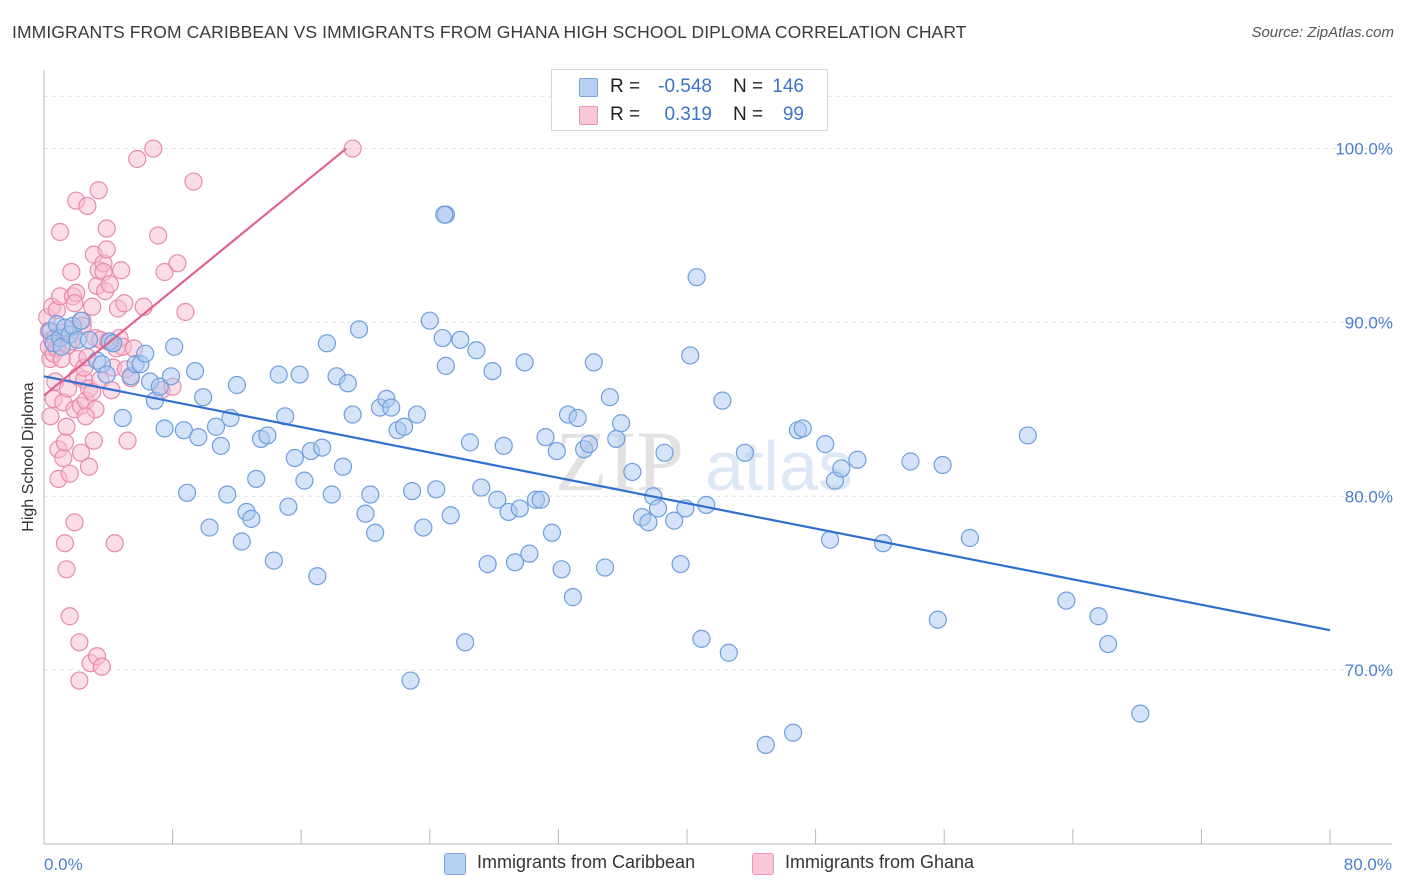  I want to click on y-tick-label: 90.0%, so click(1369, 322).